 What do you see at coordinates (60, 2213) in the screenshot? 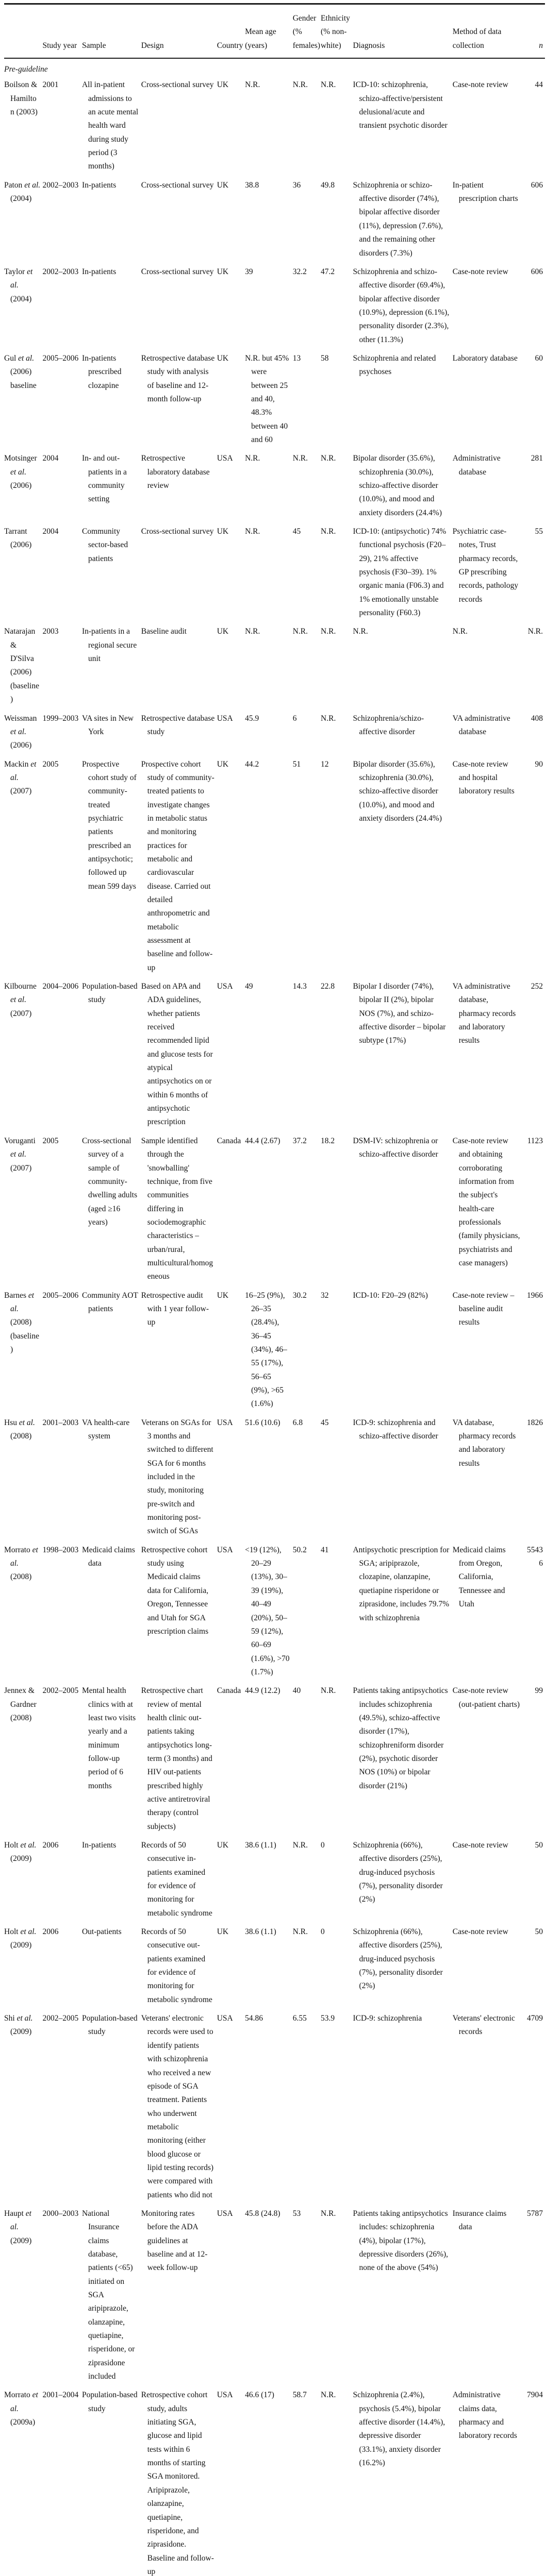
I see `cell-year: 2000–2003` at bounding box center [60, 2213].